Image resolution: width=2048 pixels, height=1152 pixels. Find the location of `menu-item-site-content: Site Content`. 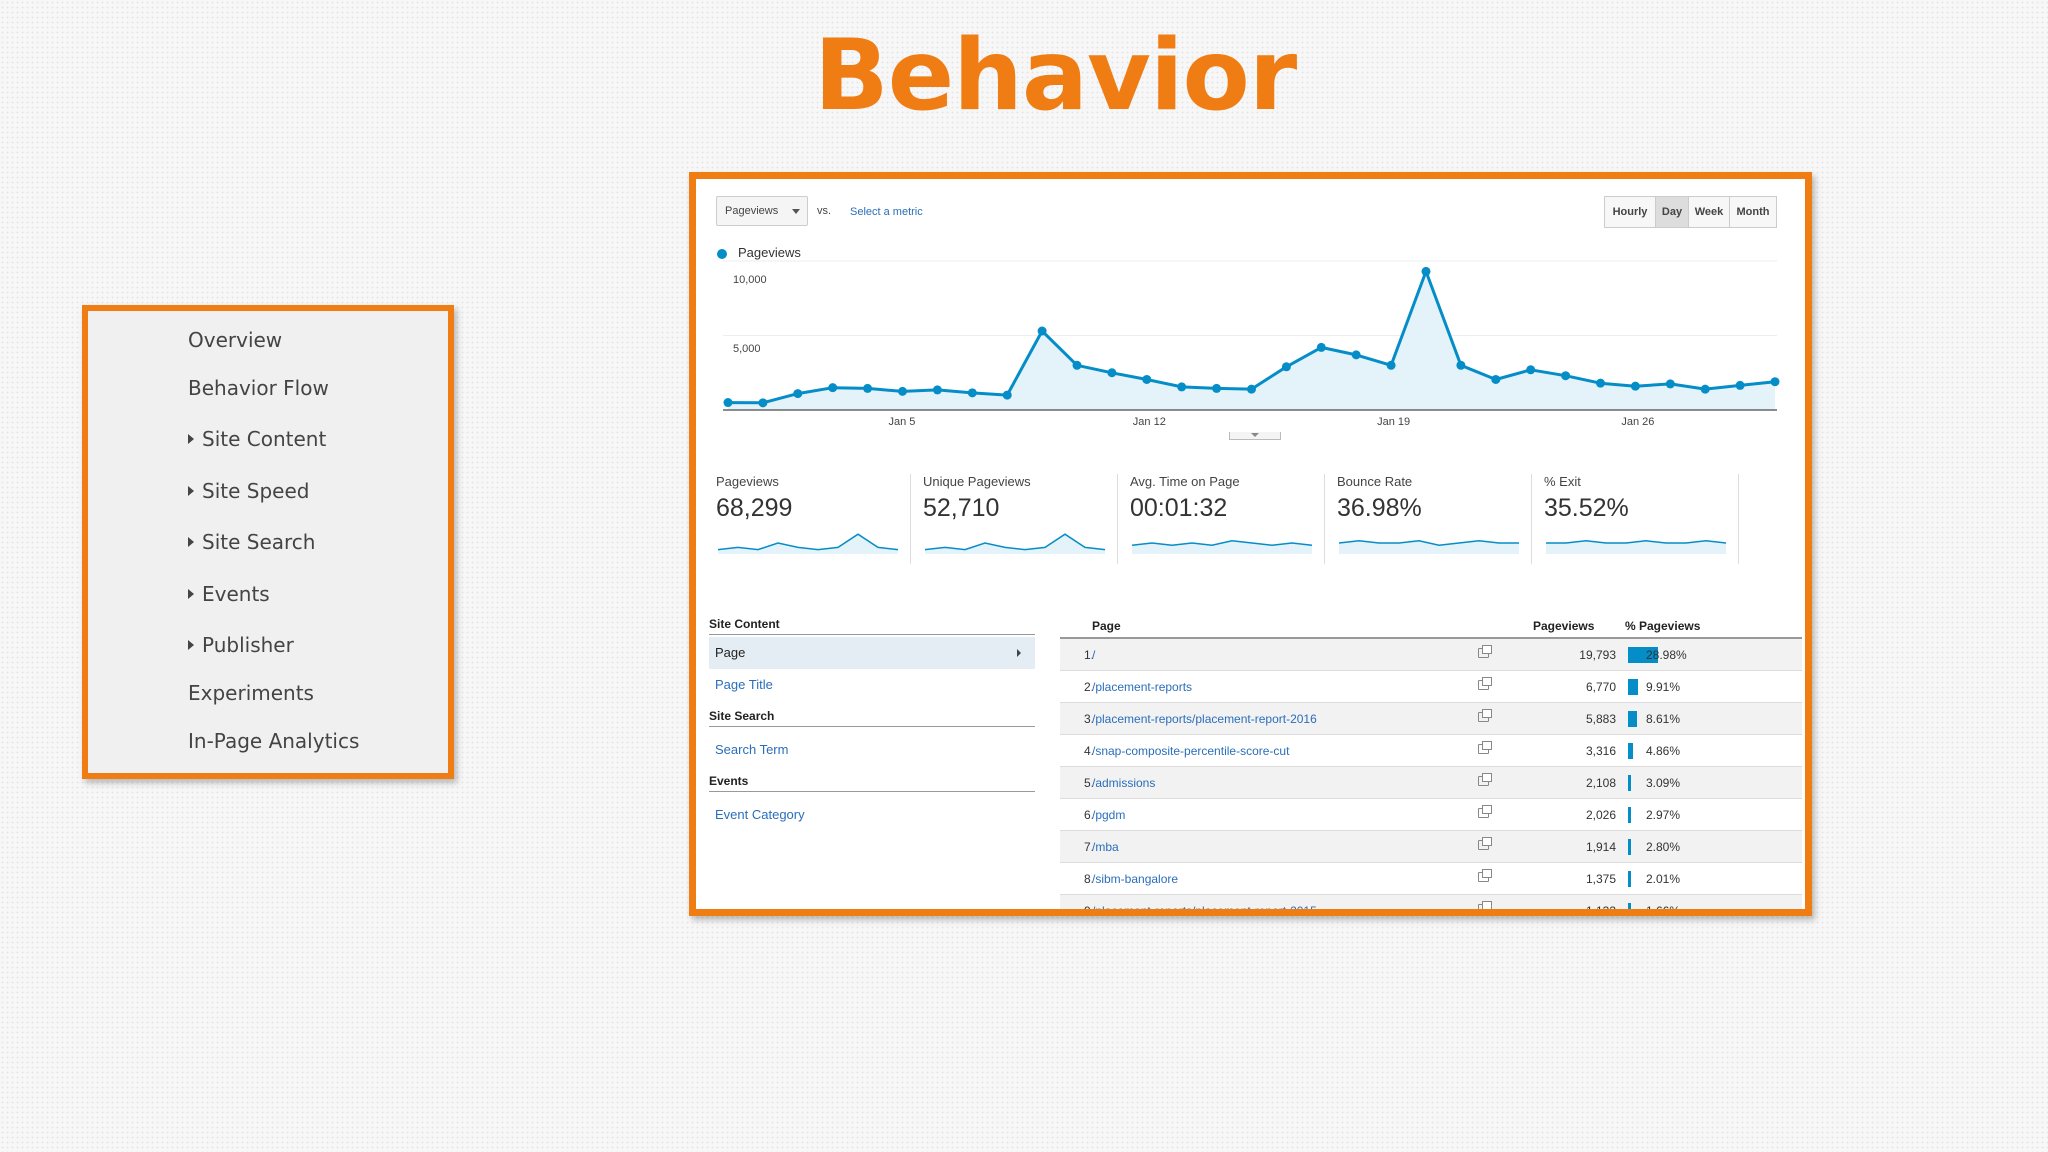

menu-item-site-content: Site Content is located at coordinates (257, 439).